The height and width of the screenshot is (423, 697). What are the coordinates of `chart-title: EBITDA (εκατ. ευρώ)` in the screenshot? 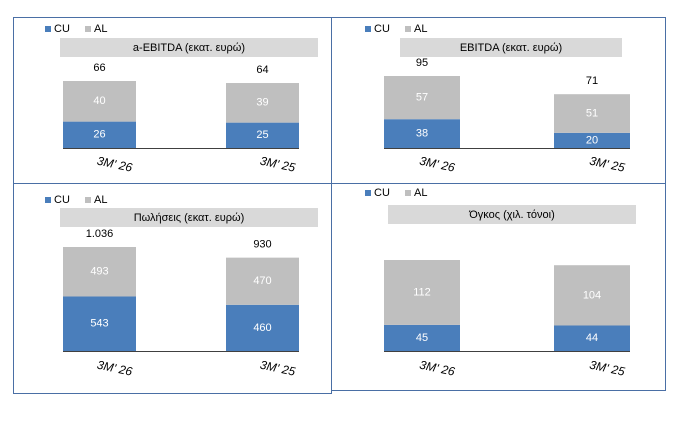 It's located at (511, 48).